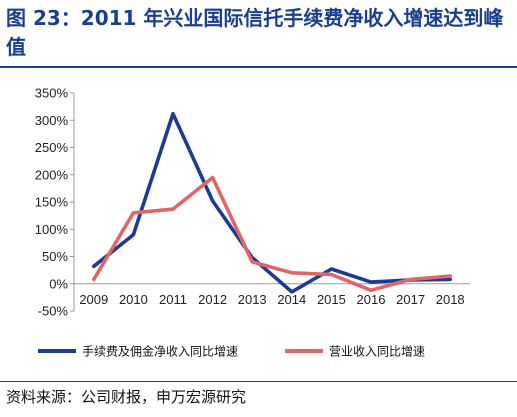 This screenshot has width=517, height=417. Describe the element at coordinates (331, 299) in the screenshot. I see `x-tick-label: 2015` at that location.